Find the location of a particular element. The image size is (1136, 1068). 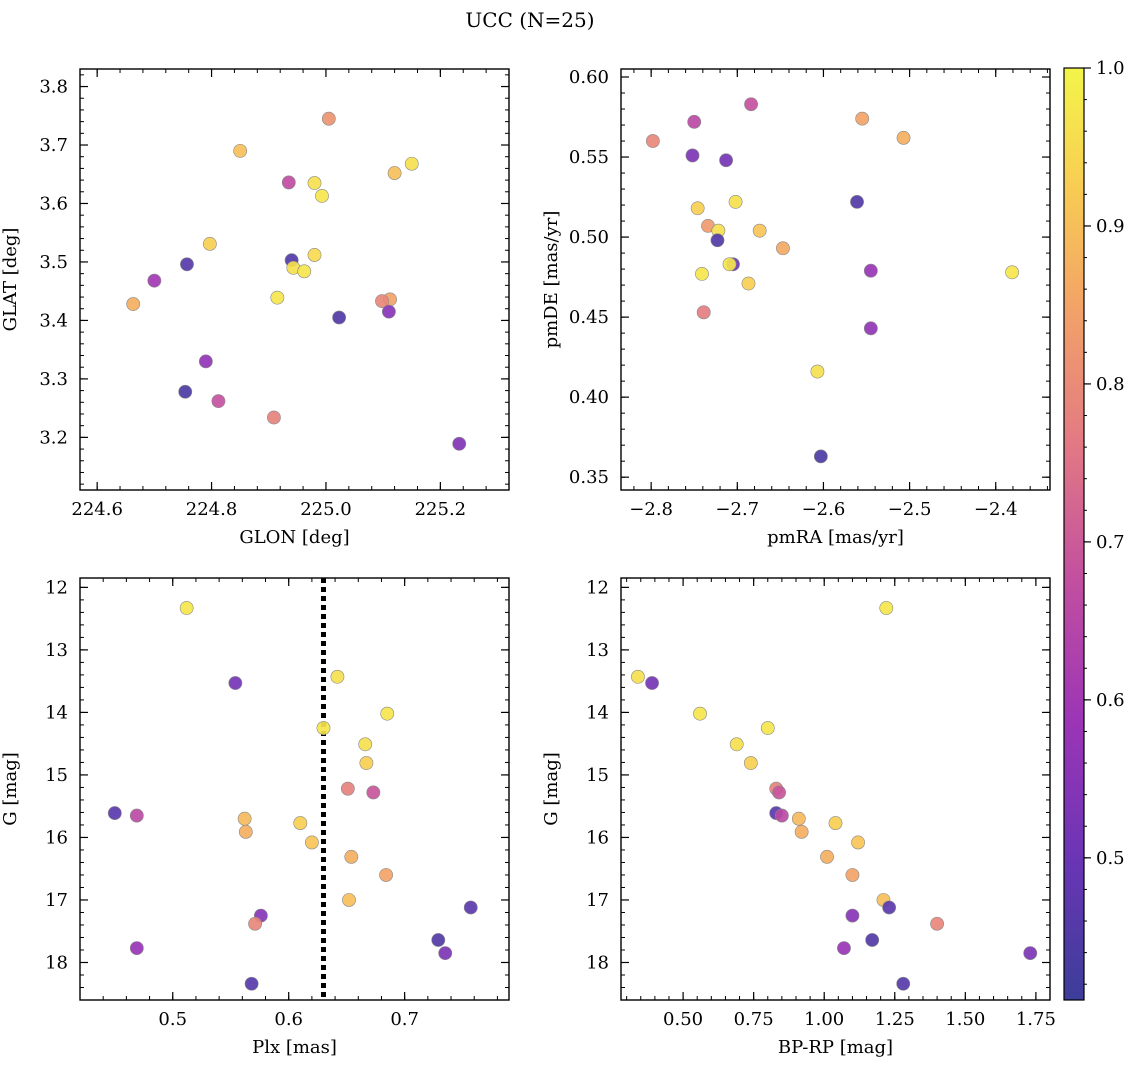

colorbar: 0.5 0.6 0.7 0.8 0.9 1.0 is located at coordinates (1094, 529).